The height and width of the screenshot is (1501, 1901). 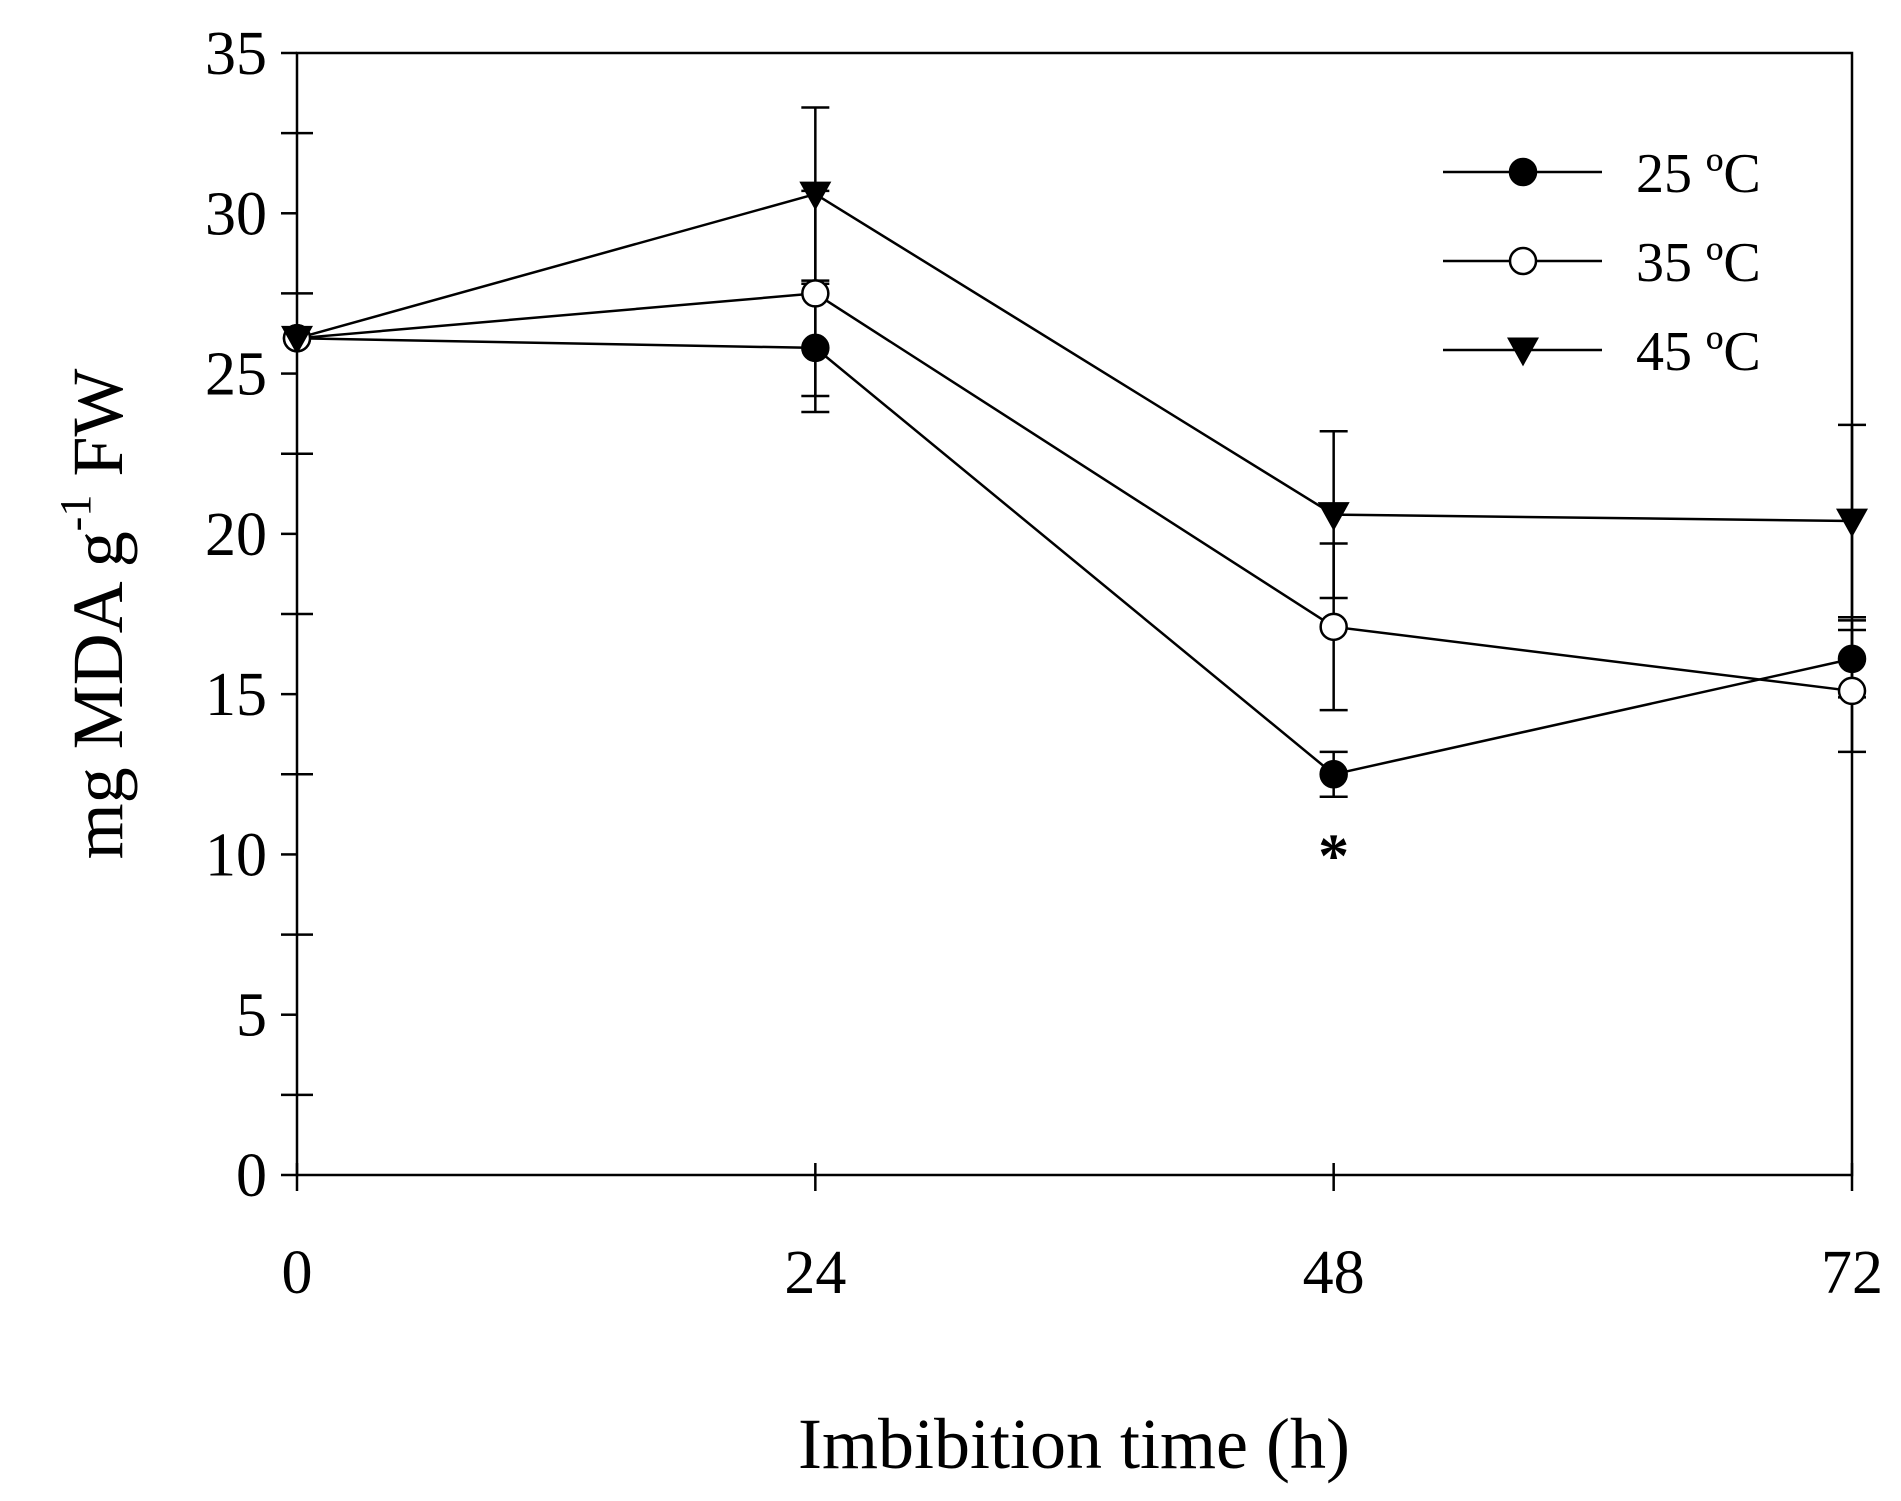 What do you see at coordinates (98, 432) in the screenshot?
I see `y-axis-title-suffix: FW` at bounding box center [98, 432].